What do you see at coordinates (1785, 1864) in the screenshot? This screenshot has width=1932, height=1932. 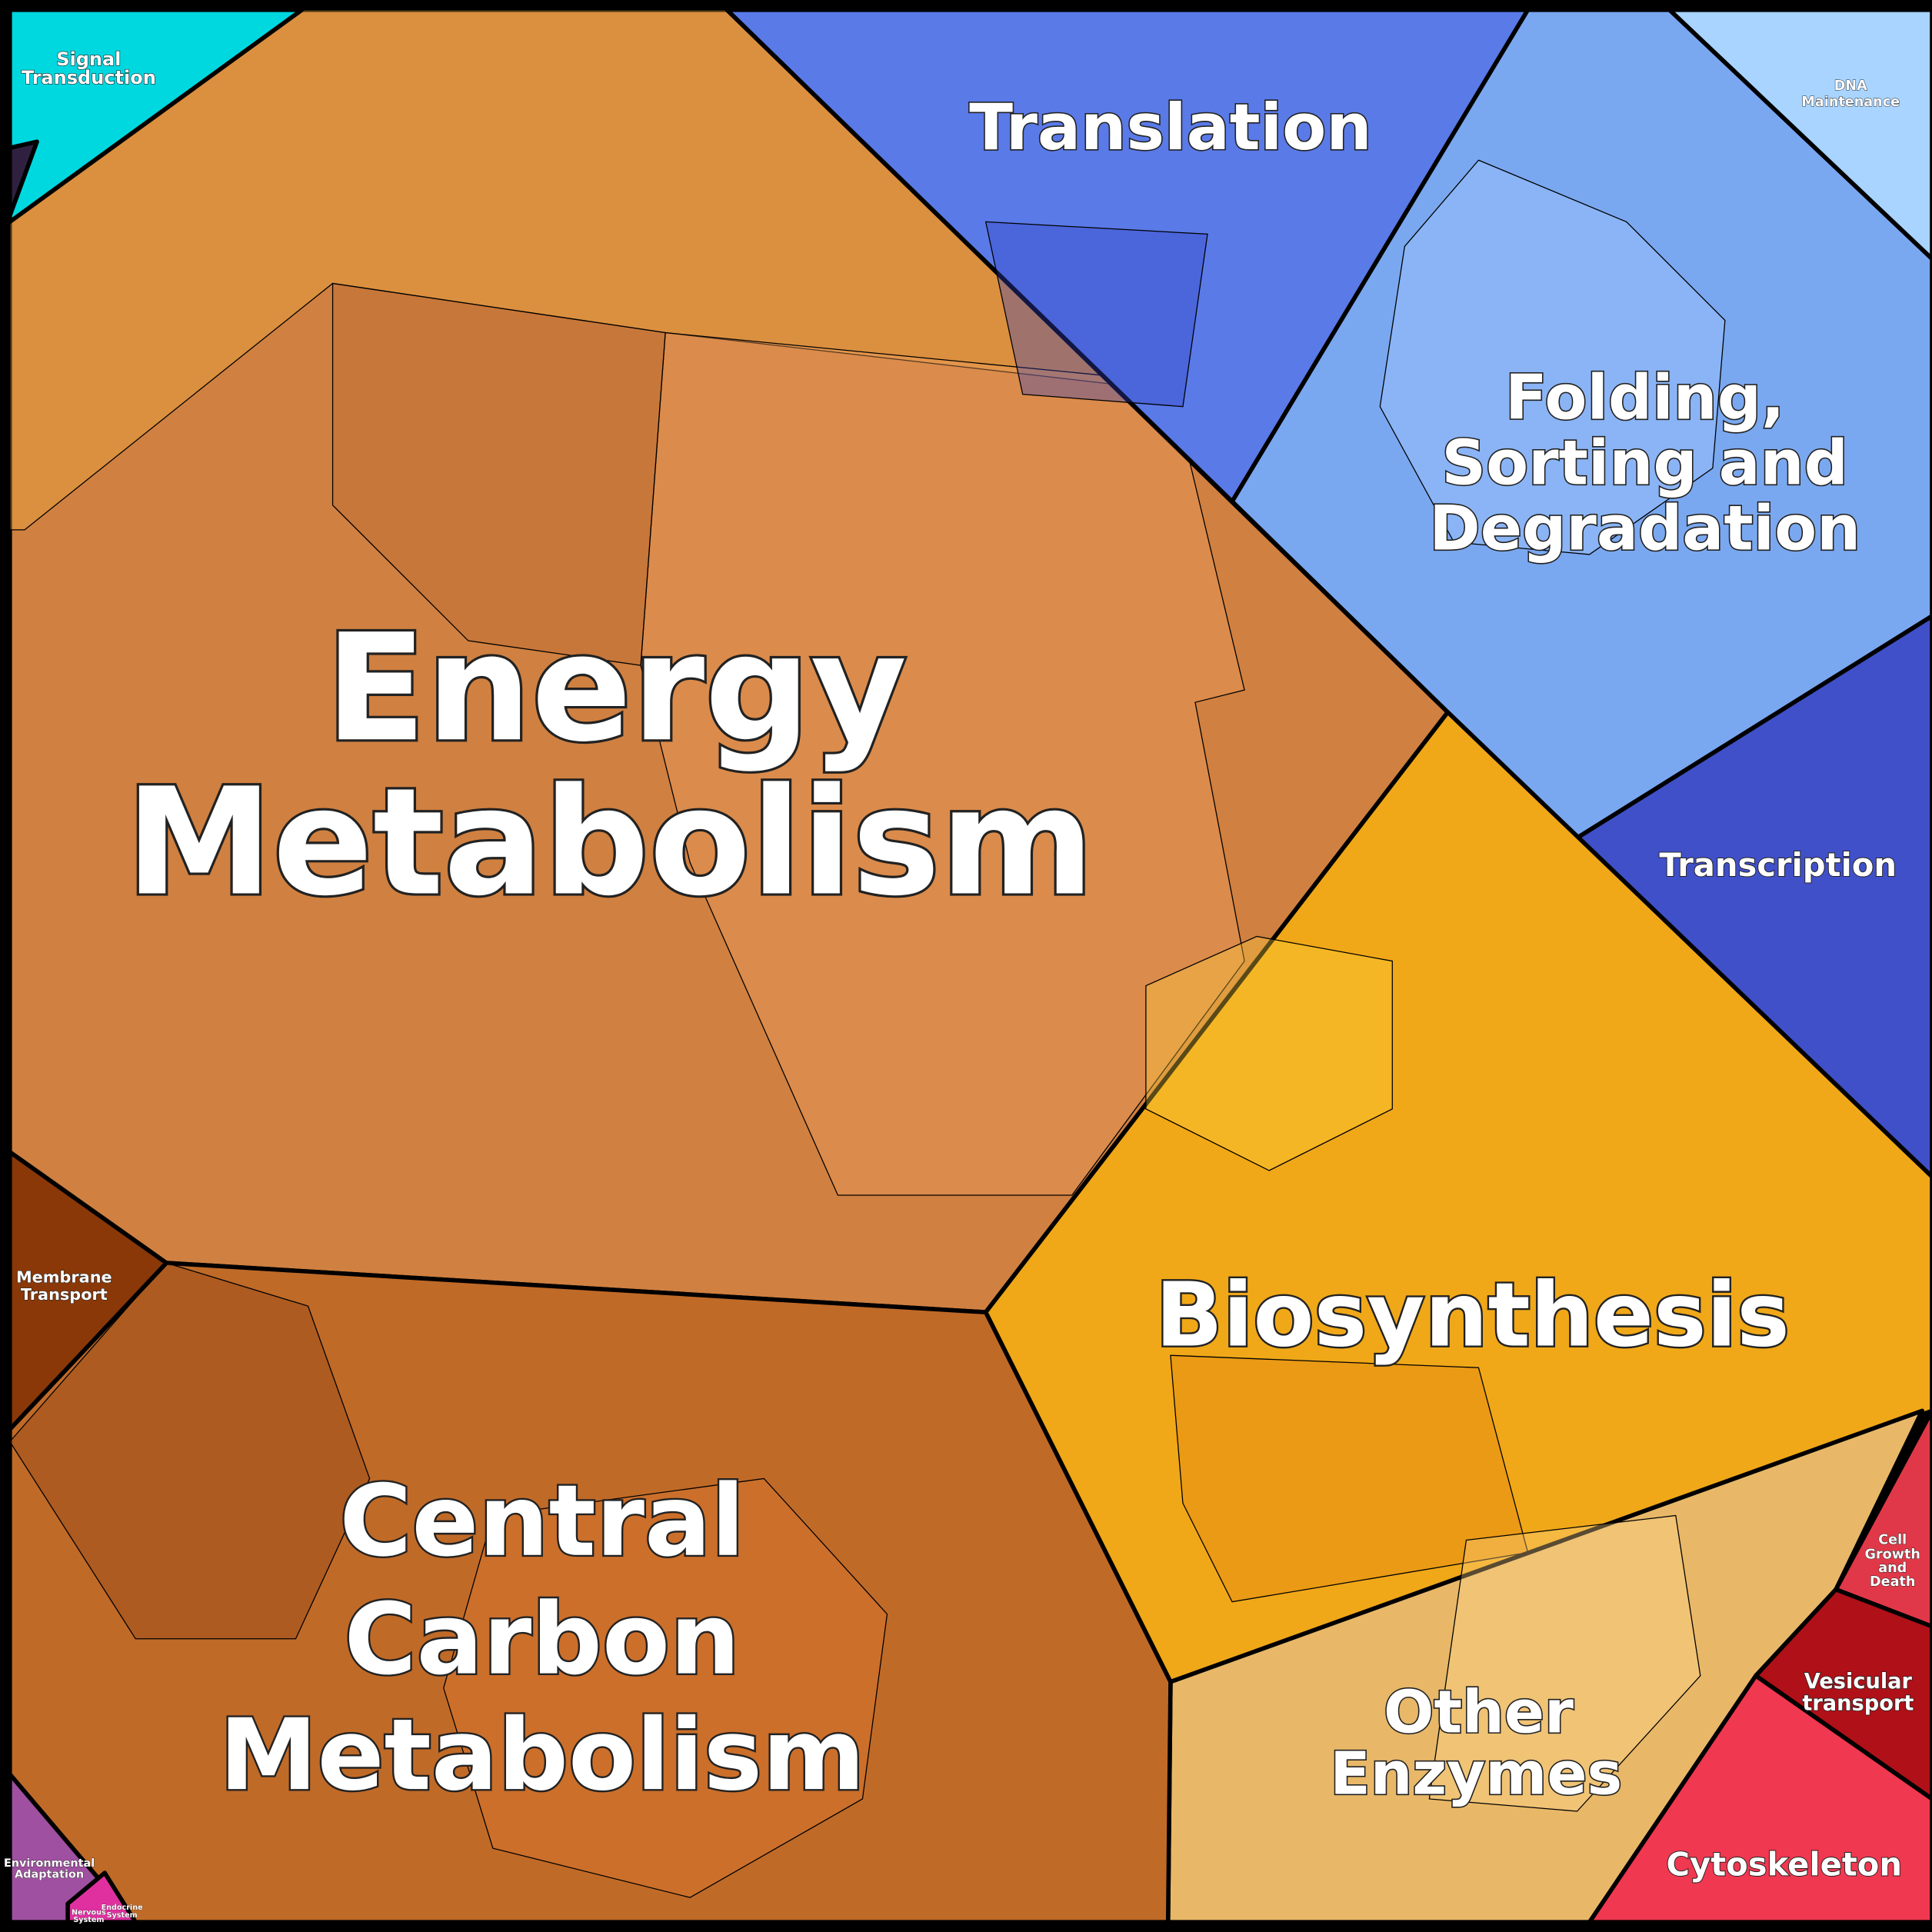 I see `label: Cytoskeleton` at bounding box center [1785, 1864].